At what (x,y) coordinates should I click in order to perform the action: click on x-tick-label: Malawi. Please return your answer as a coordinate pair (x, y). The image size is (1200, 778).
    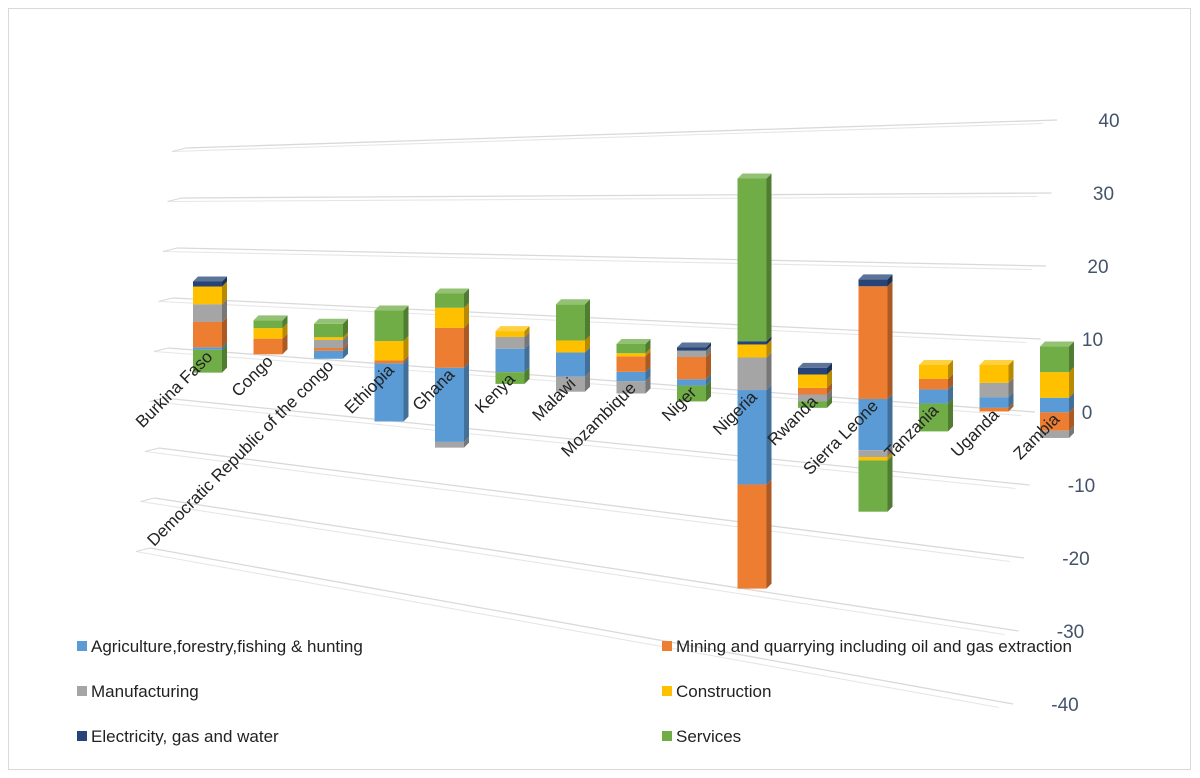
    Looking at the image, I should click on (553, 399).